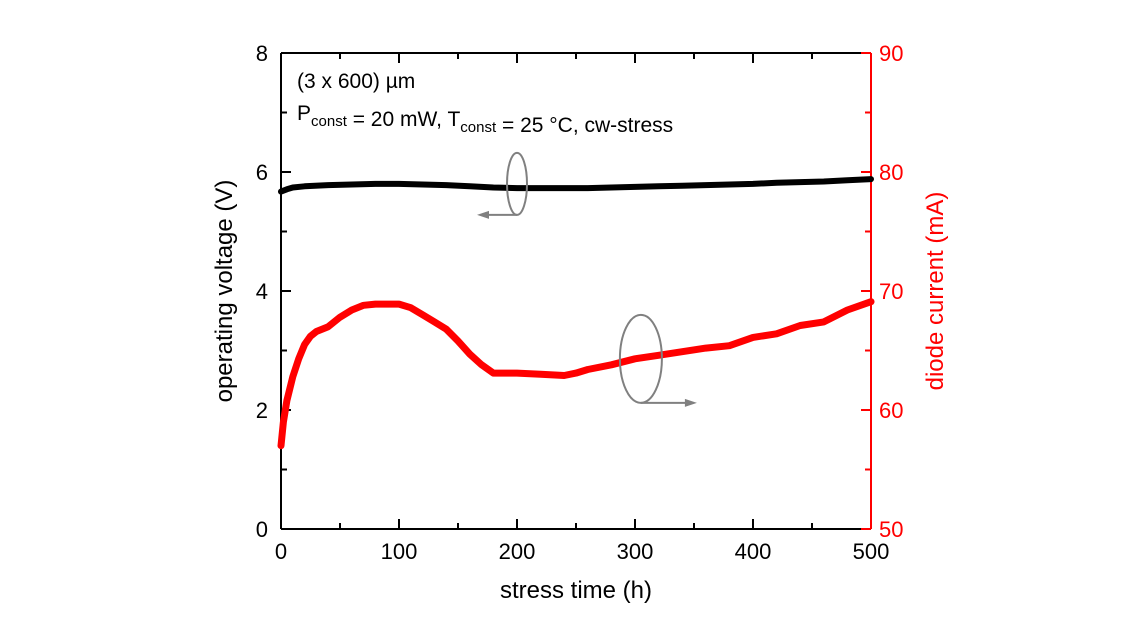  What do you see at coordinates (517, 551) in the screenshot?
I see `x-tick-label: 200` at bounding box center [517, 551].